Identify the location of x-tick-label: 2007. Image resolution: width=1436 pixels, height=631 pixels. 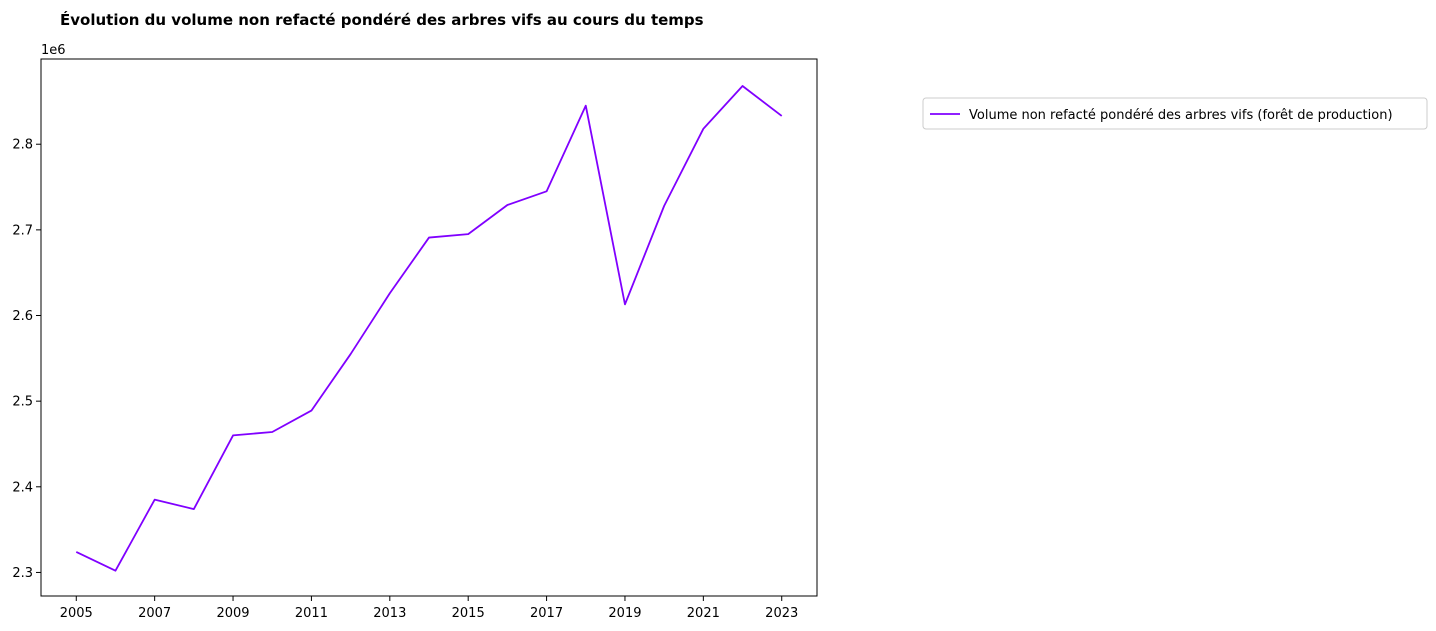
(154, 613).